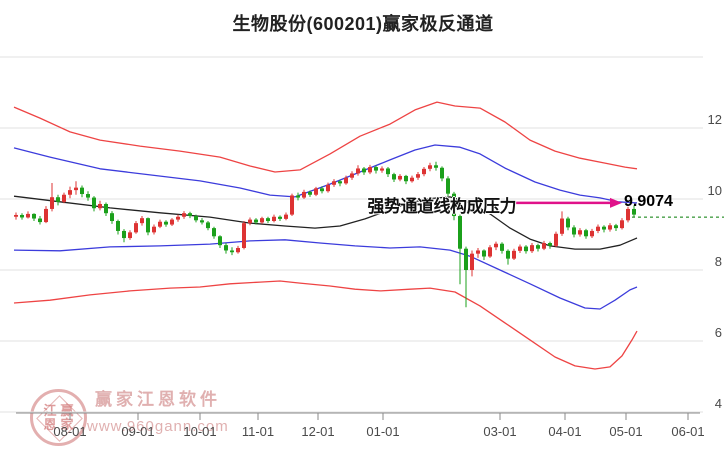 The width and height of the screenshot is (726, 450). What do you see at coordinates (715, 190) in the screenshot?
I see `y-axis-label: 10` at bounding box center [715, 190].